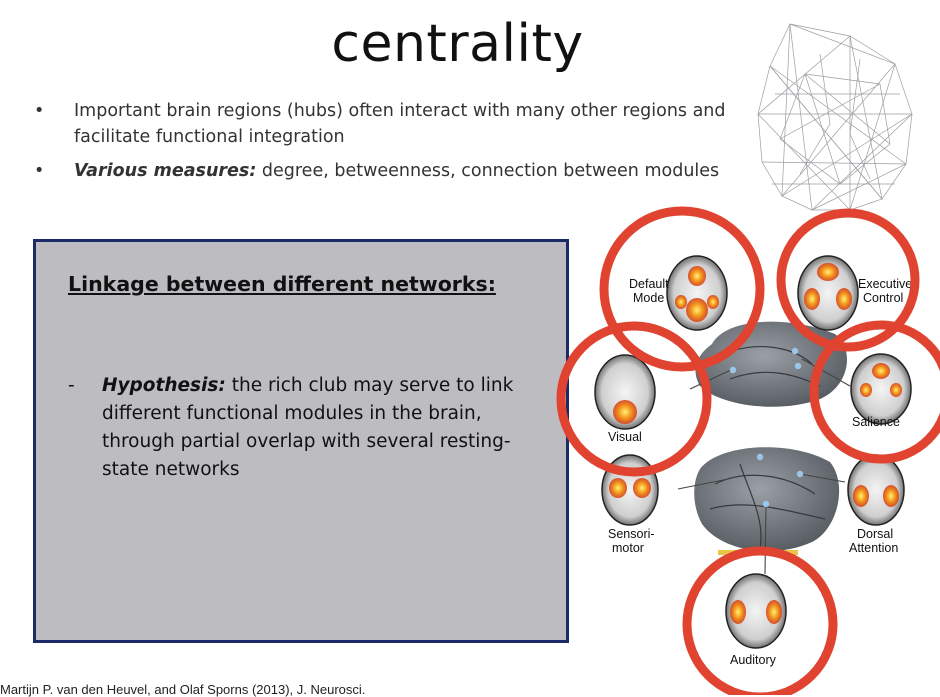  I want to click on network-label: Mode, so click(648, 298).